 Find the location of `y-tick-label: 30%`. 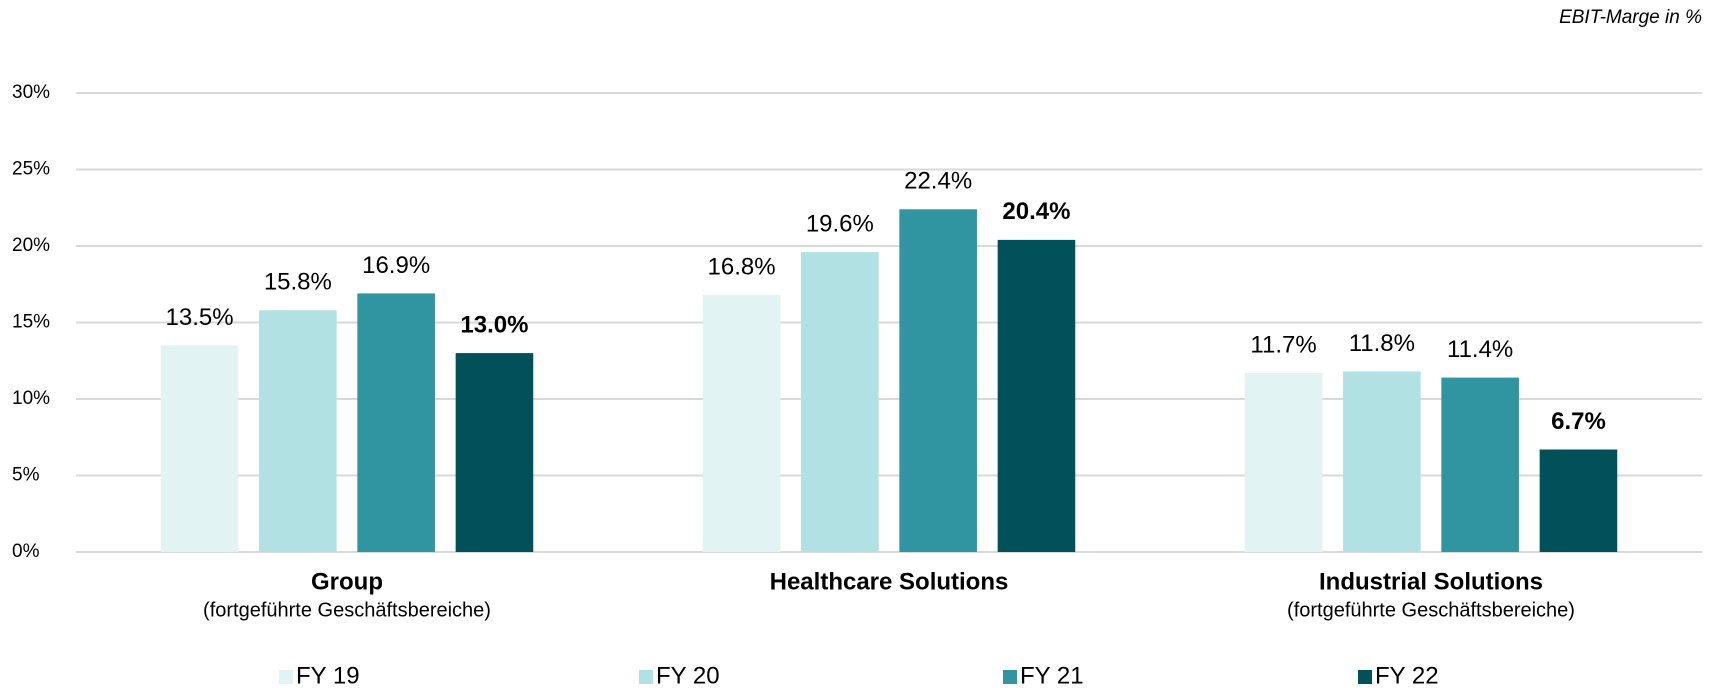

y-tick-label: 30% is located at coordinates (31, 92).